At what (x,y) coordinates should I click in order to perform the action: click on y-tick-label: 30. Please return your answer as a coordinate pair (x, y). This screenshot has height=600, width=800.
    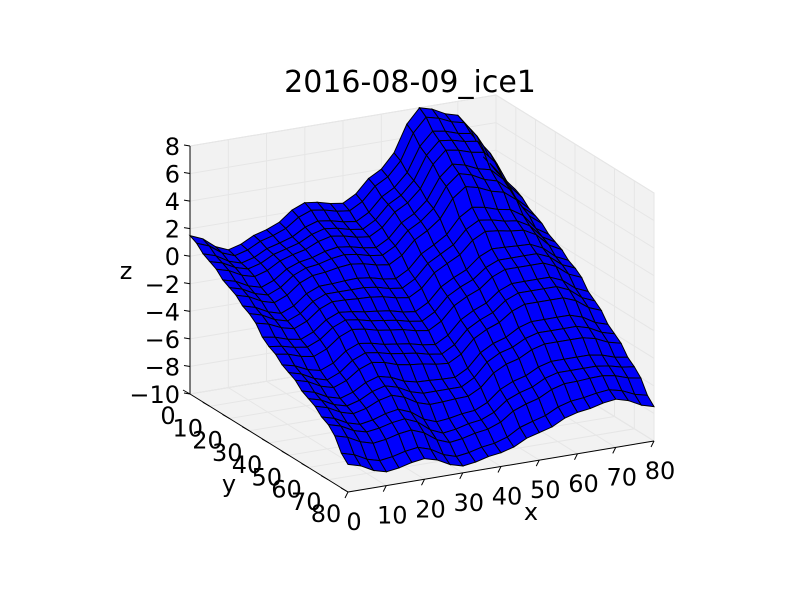
    Looking at the image, I should click on (227, 453).